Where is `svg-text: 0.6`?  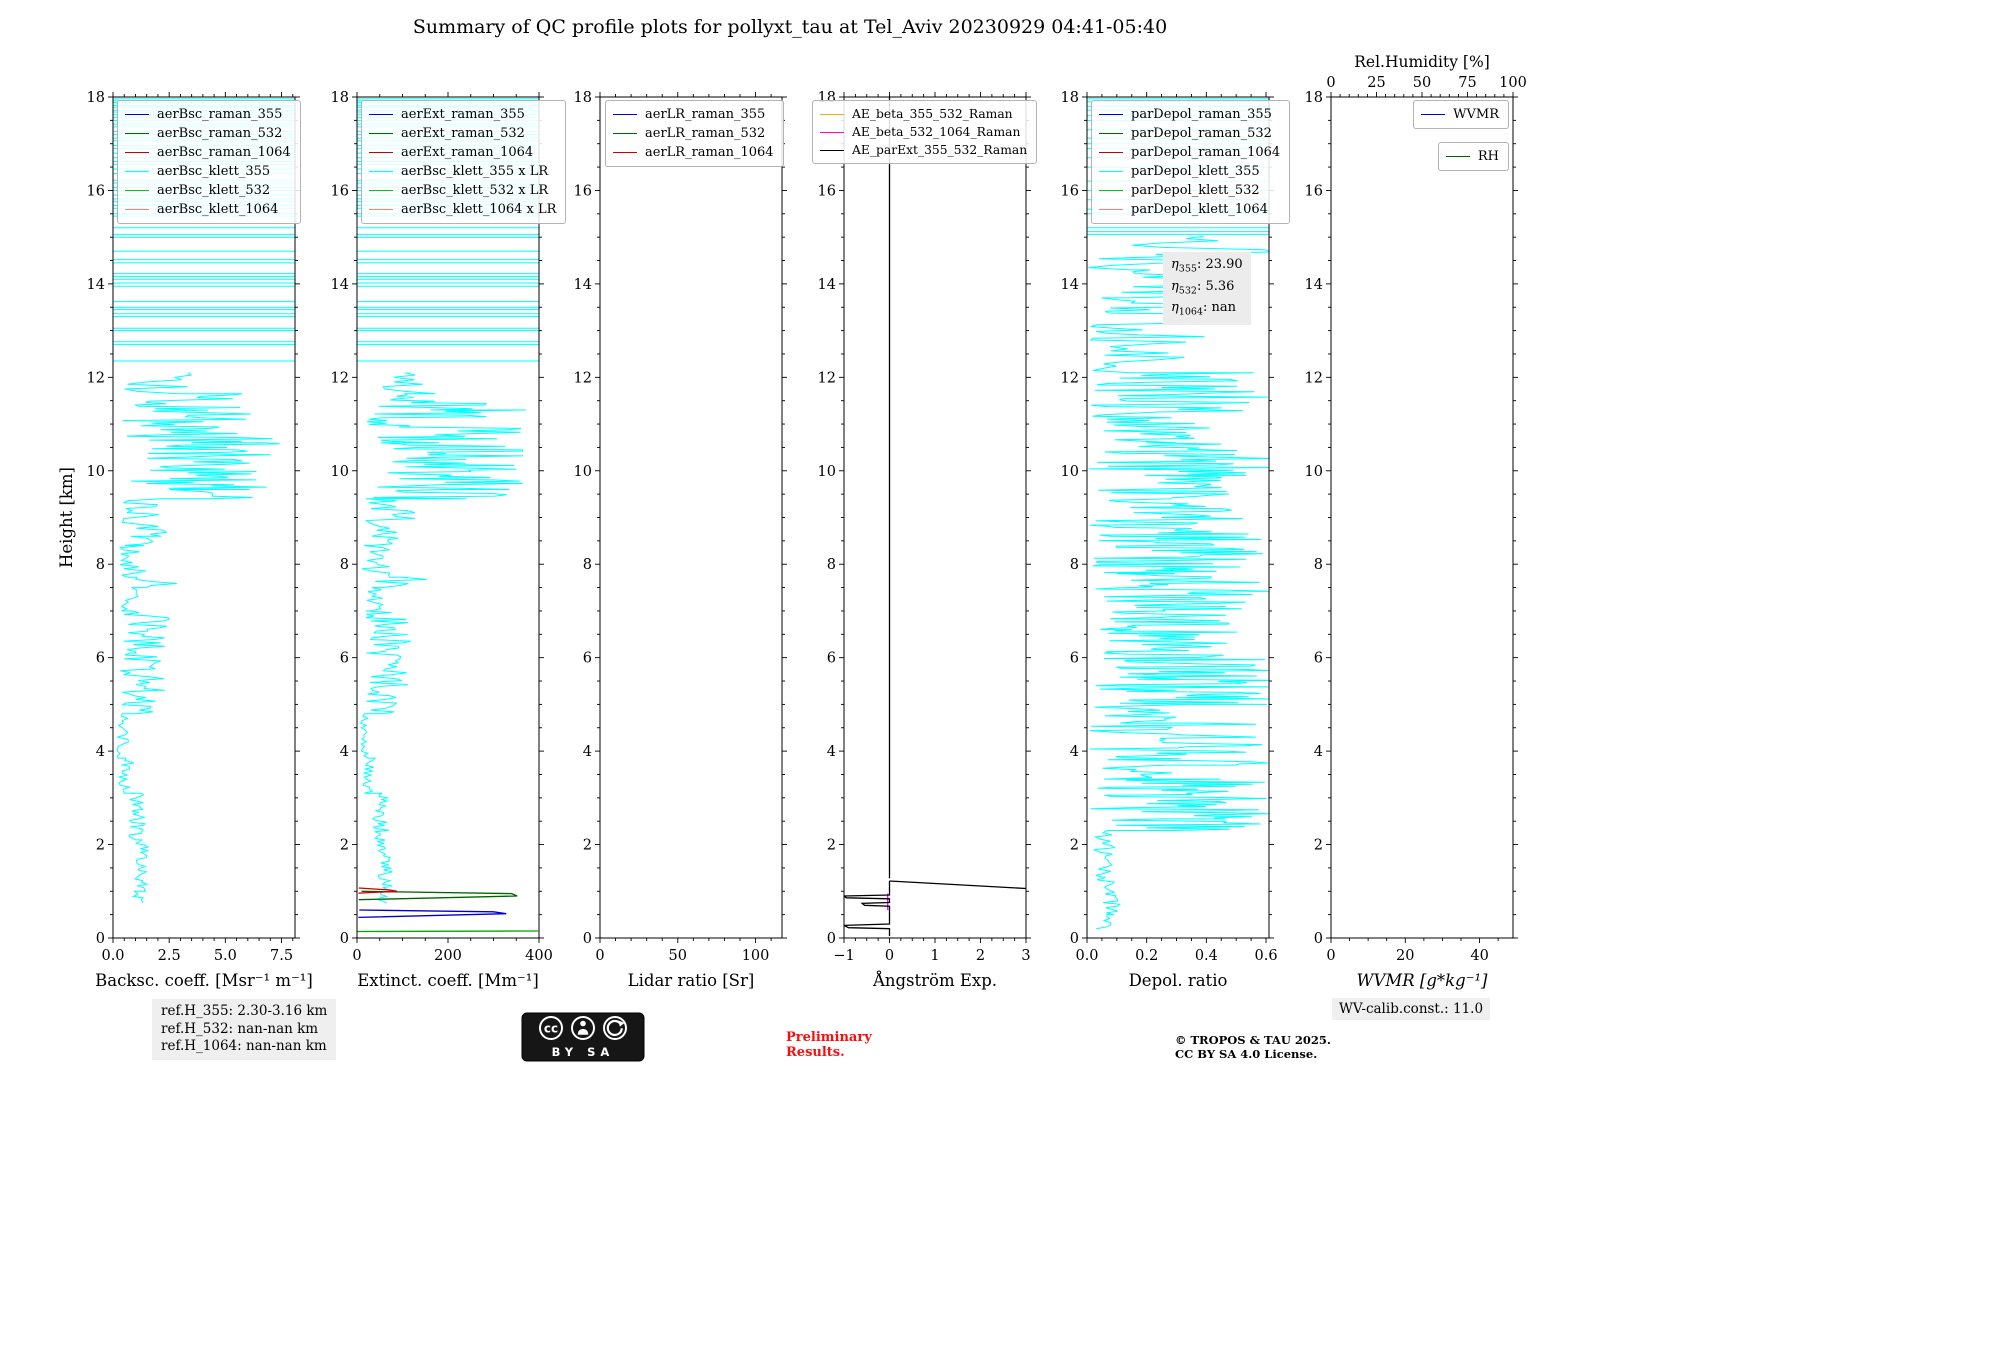
svg-text: 0.6 is located at coordinates (1265, 956).